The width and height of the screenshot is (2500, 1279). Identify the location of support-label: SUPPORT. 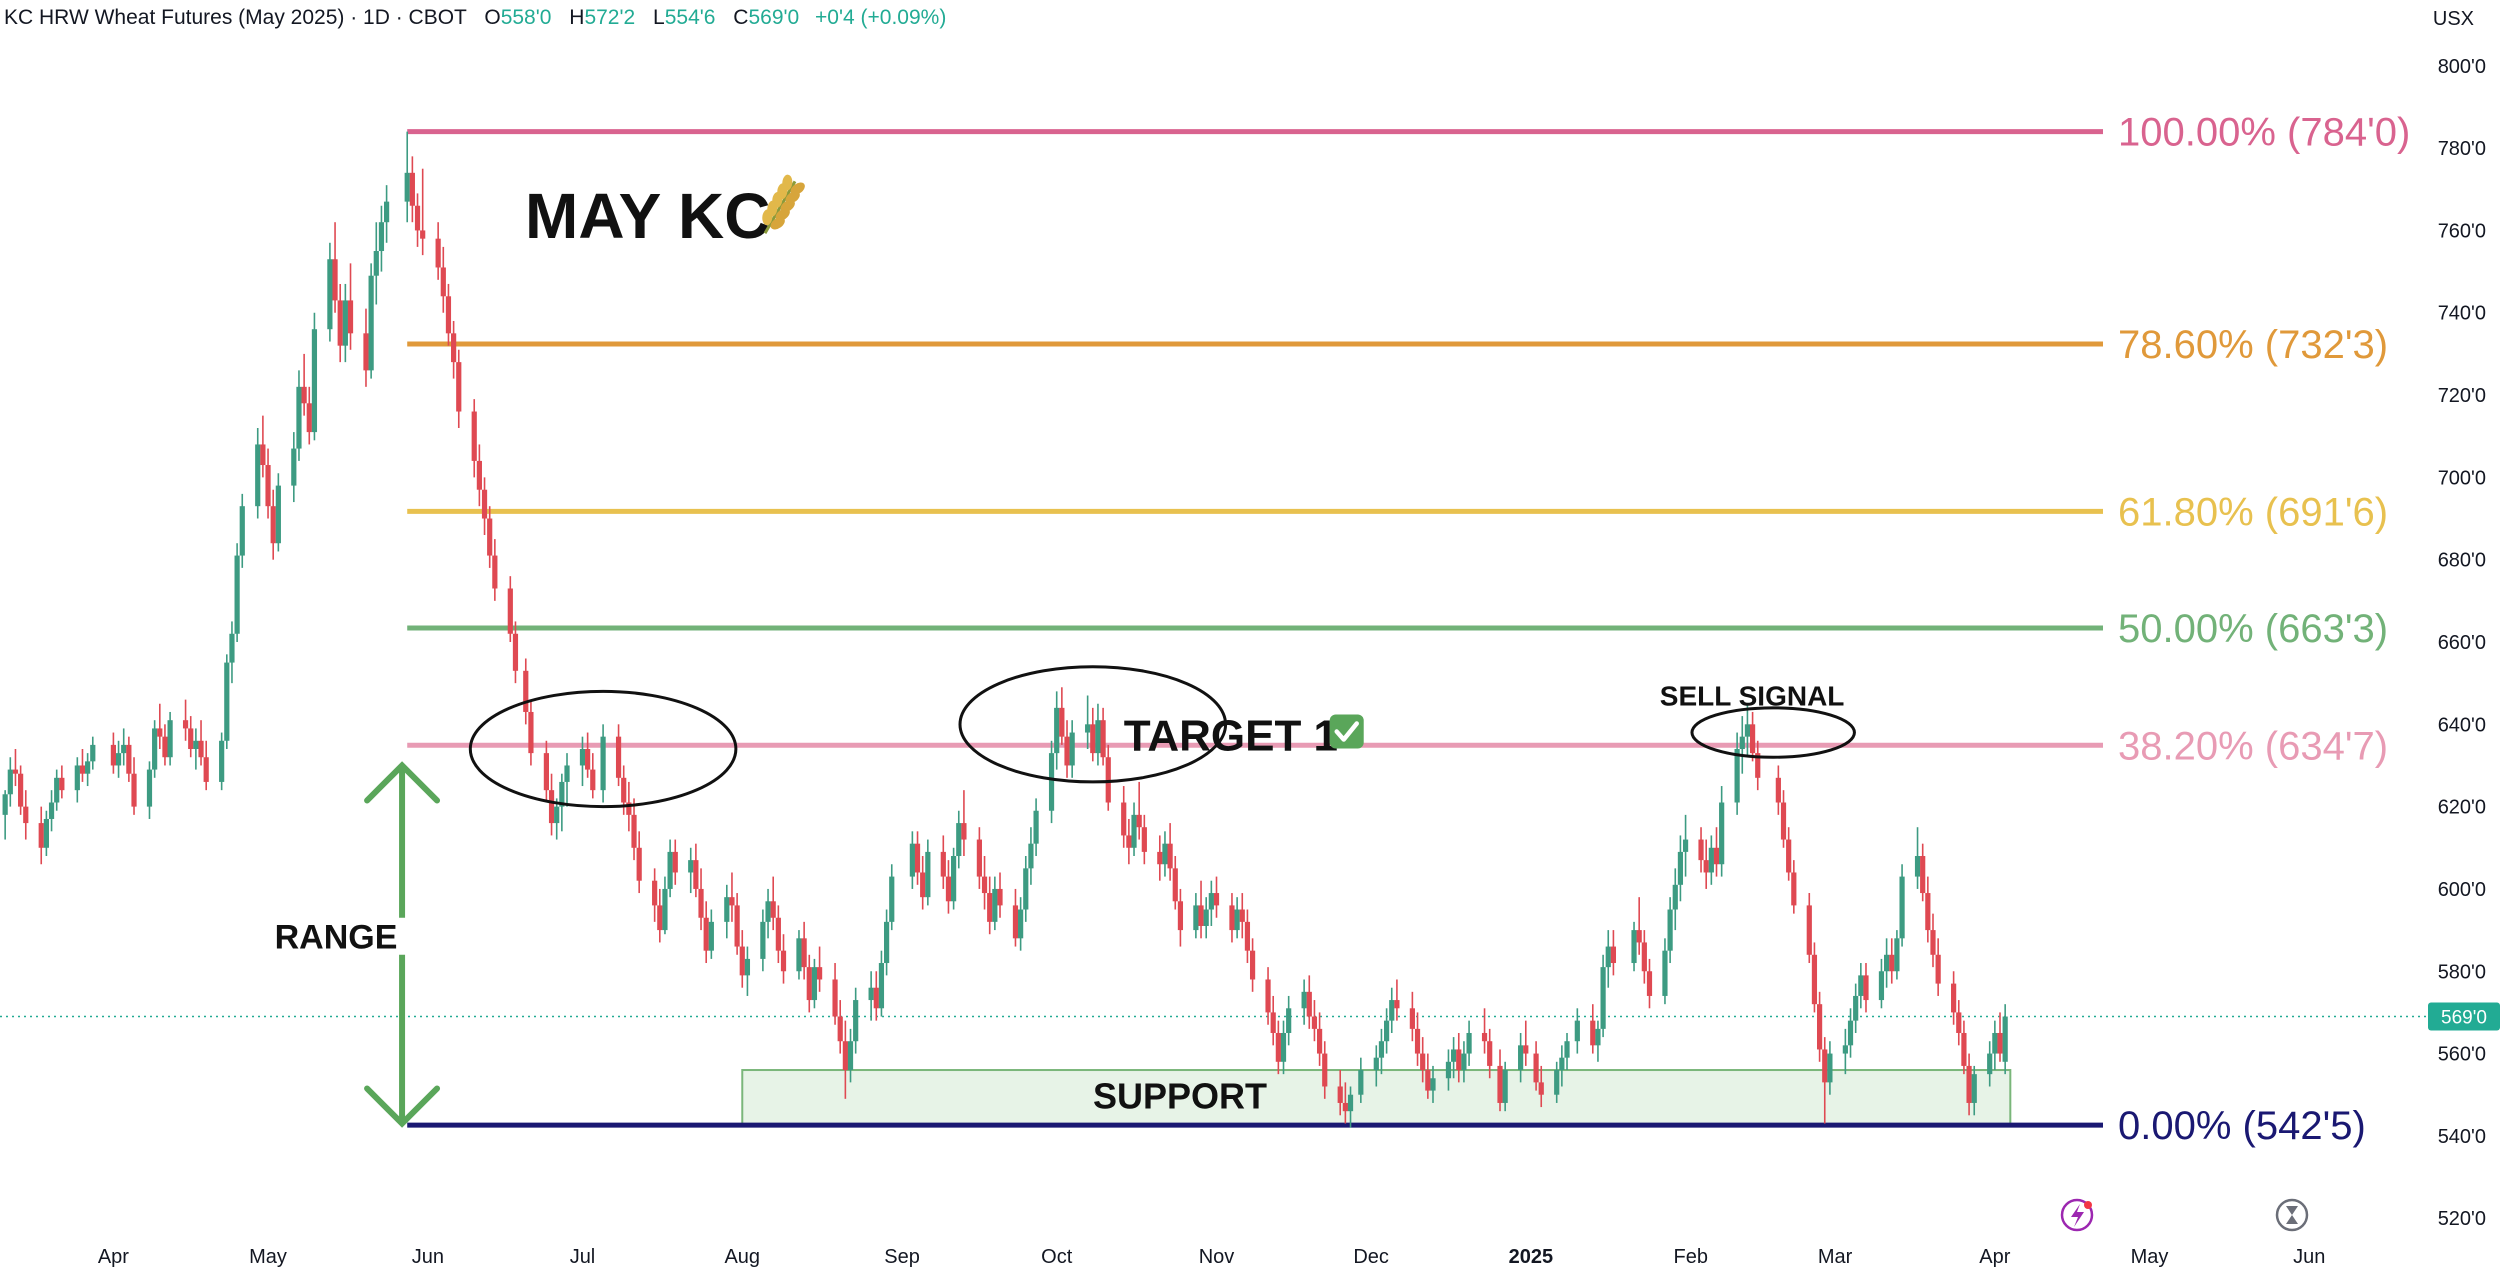
(1180, 1096).